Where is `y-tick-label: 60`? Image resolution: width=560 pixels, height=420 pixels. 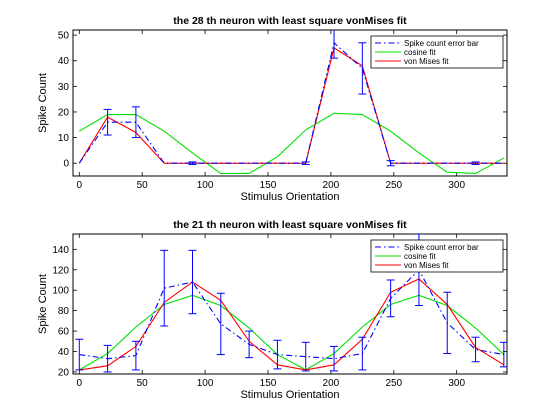 y-tick-label: 60 is located at coordinates (64, 332).